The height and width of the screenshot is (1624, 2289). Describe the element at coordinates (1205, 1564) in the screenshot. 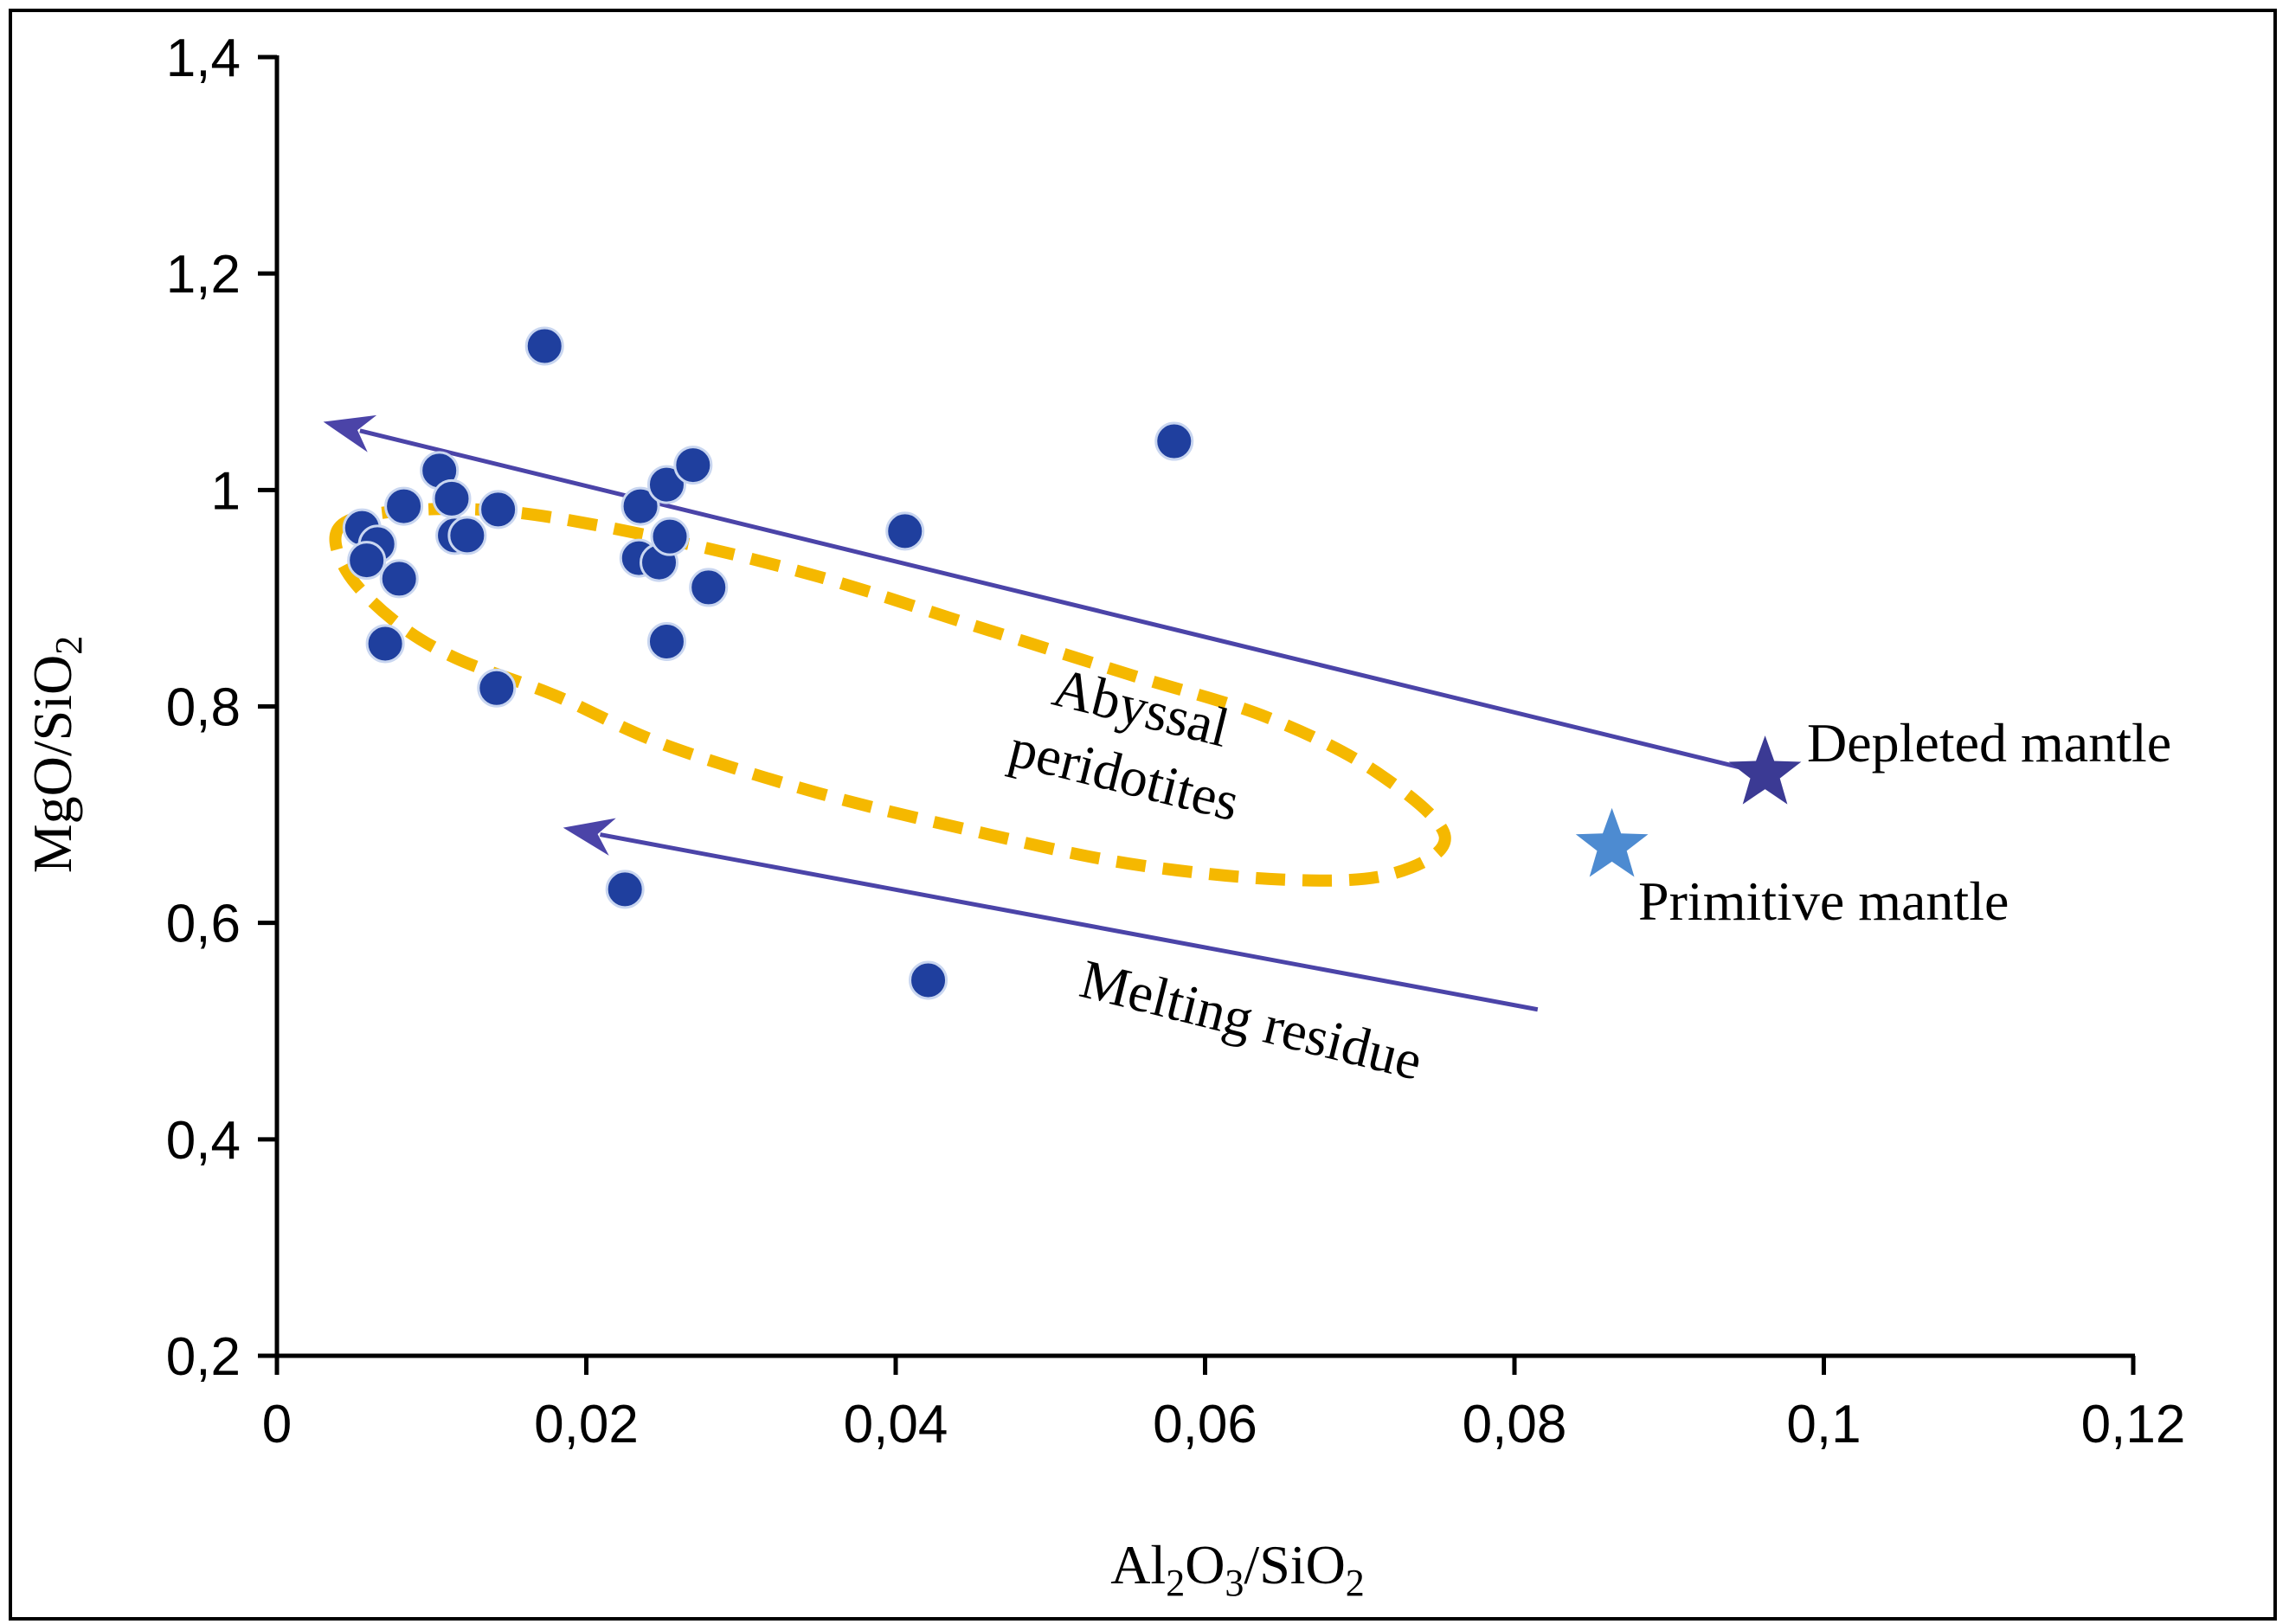

I see `x-title-o: O` at that location.